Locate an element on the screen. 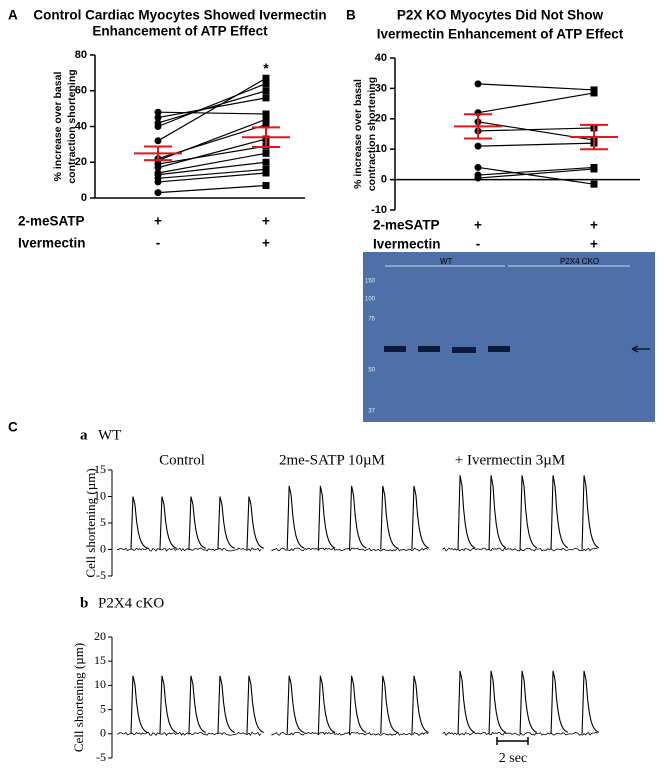 The image size is (664, 774). panel-label: C is located at coordinates (13, 427).